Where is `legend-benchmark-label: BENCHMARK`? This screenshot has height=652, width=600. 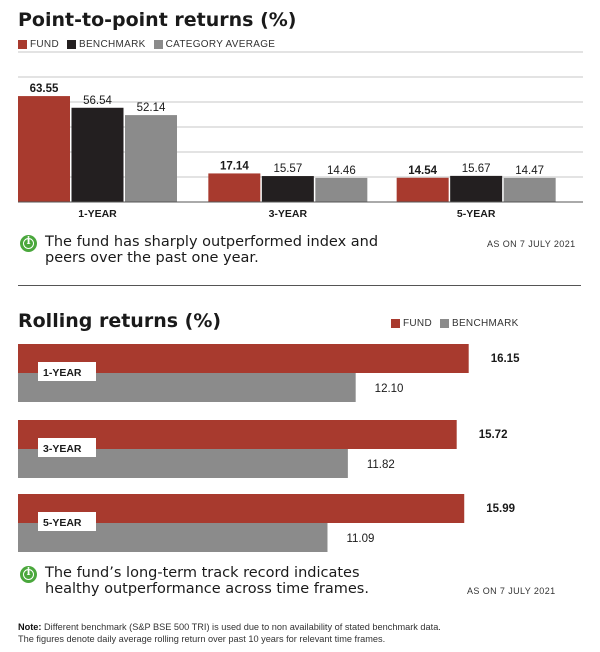 legend-benchmark-label: BENCHMARK is located at coordinates (112, 44).